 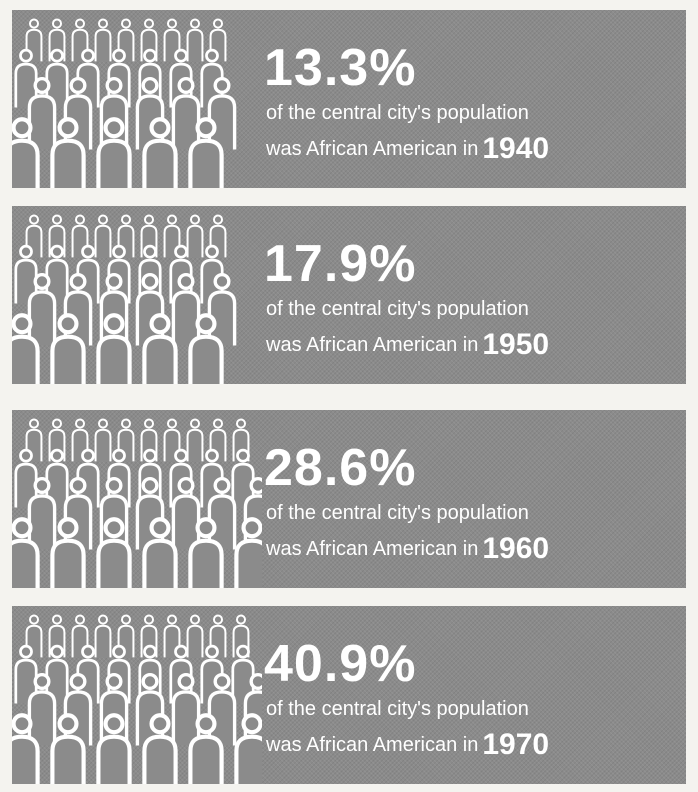 I want to click on year: 1960, so click(x=516, y=548).